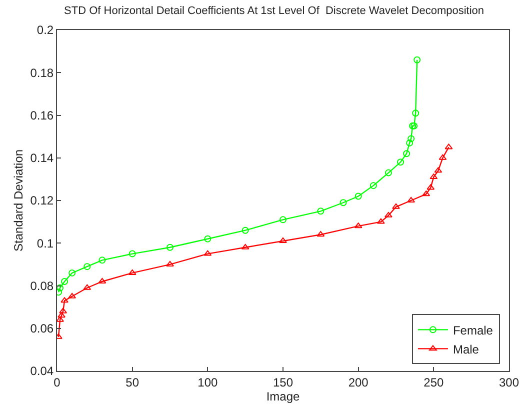 This screenshot has height=411, width=527. I want to click on x-axis-title: Image, so click(283, 396).